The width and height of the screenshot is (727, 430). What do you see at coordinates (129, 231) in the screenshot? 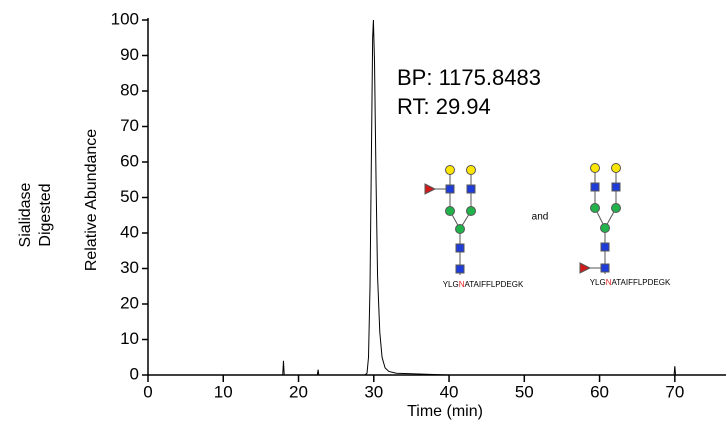
I see `y-tick-label: 40` at bounding box center [129, 231].